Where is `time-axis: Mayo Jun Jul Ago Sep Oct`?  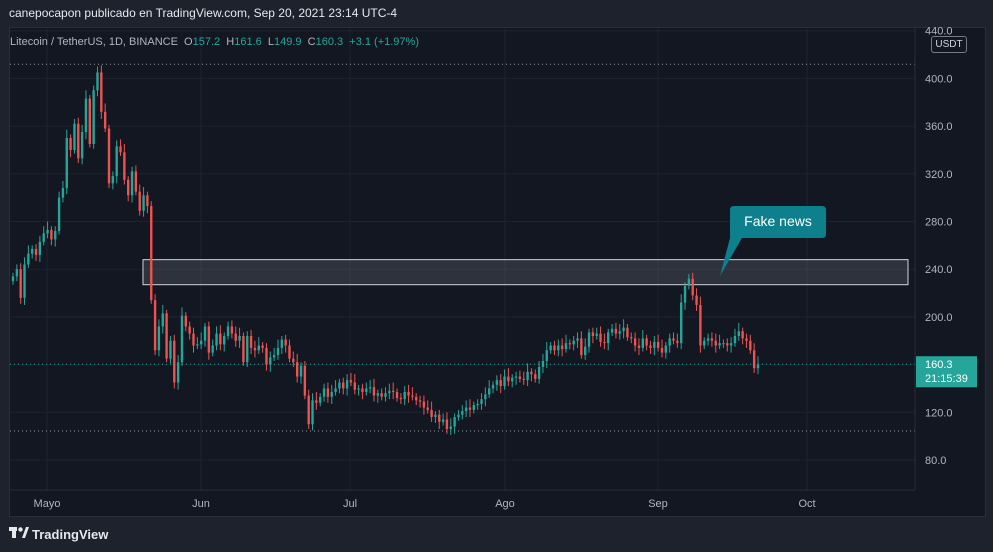 time-axis: Mayo Jun Jul Ago Sep Oct is located at coordinates (462, 499).